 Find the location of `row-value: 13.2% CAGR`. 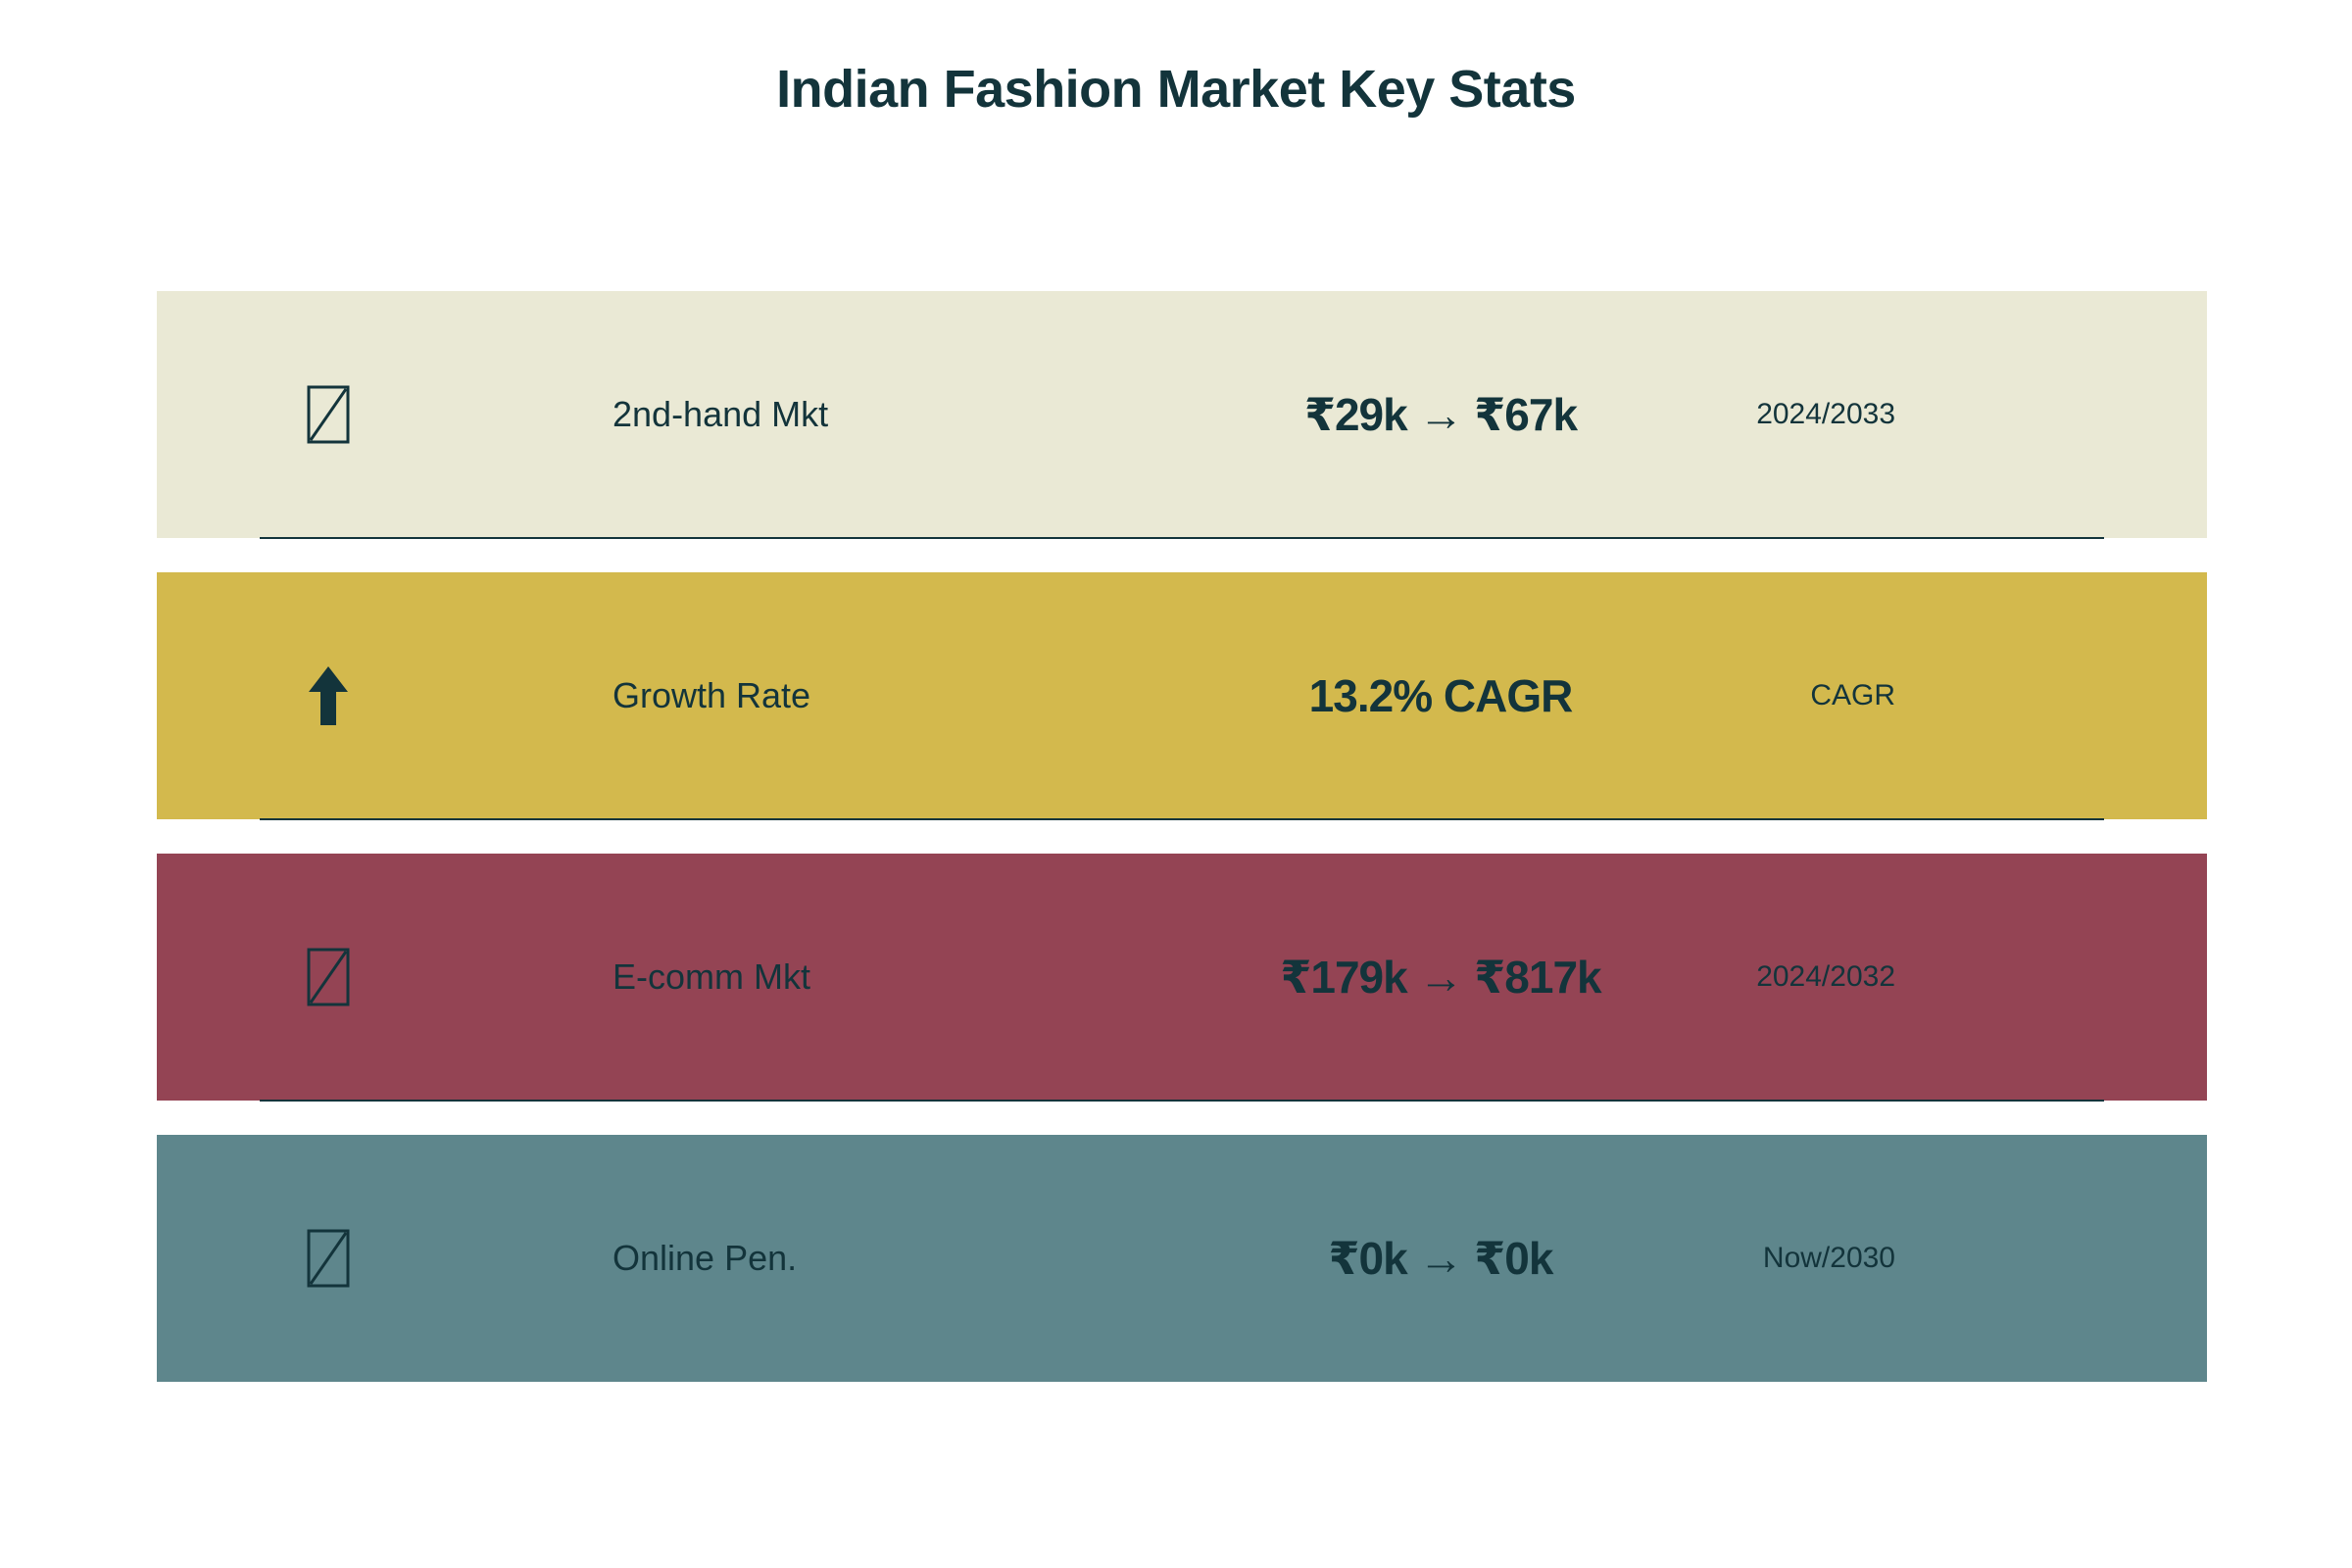

row-value: 13.2% CAGR is located at coordinates (1441, 695).